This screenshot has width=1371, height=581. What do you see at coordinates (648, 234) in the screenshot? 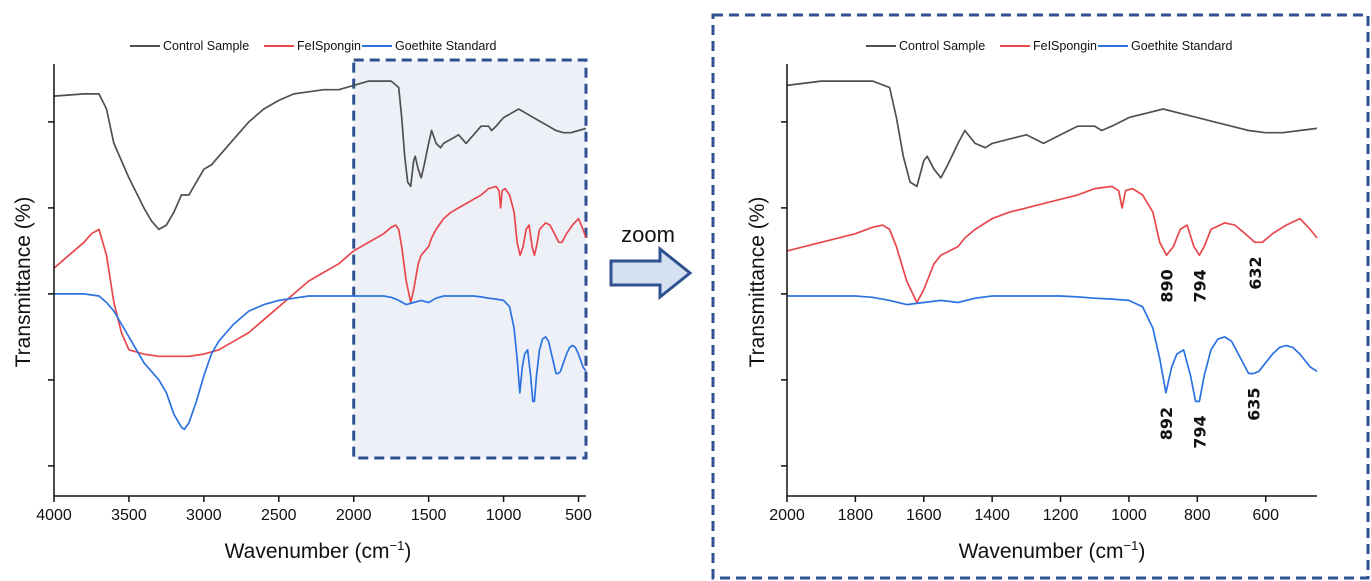
I see `zoom-label: zoom` at bounding box center [648, 234].